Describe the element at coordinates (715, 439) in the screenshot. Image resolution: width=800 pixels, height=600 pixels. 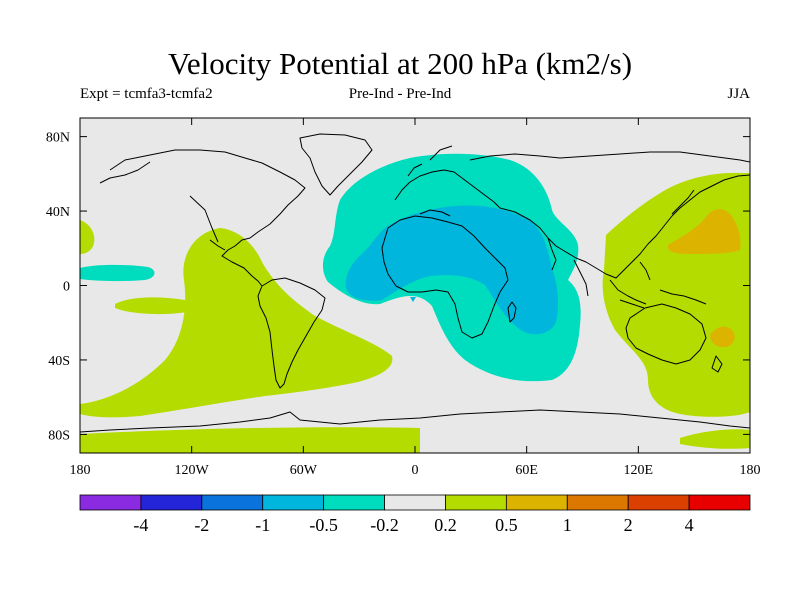
I see `positive-region-antarctic-east` at that location.